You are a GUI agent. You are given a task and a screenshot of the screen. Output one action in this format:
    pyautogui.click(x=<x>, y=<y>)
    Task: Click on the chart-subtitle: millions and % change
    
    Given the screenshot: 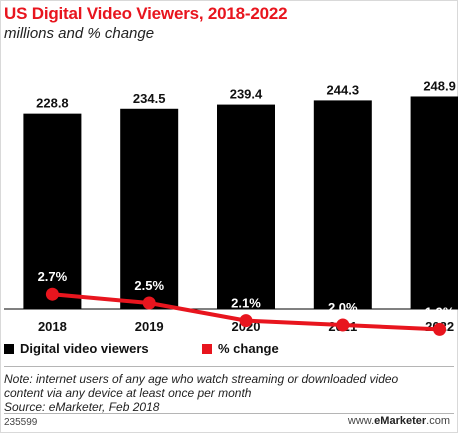 What is the action you would take?
    pyautogui.click(x=79, y=33)
    